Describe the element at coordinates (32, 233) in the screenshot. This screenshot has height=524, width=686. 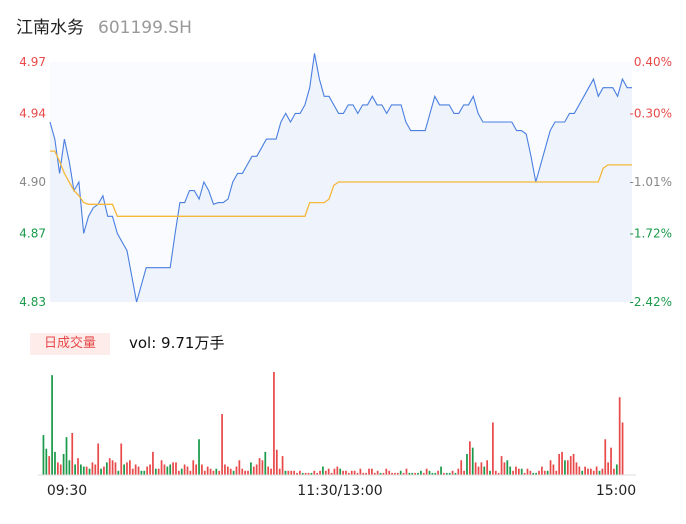
I see `y-tick-label: 4.87` at that location.